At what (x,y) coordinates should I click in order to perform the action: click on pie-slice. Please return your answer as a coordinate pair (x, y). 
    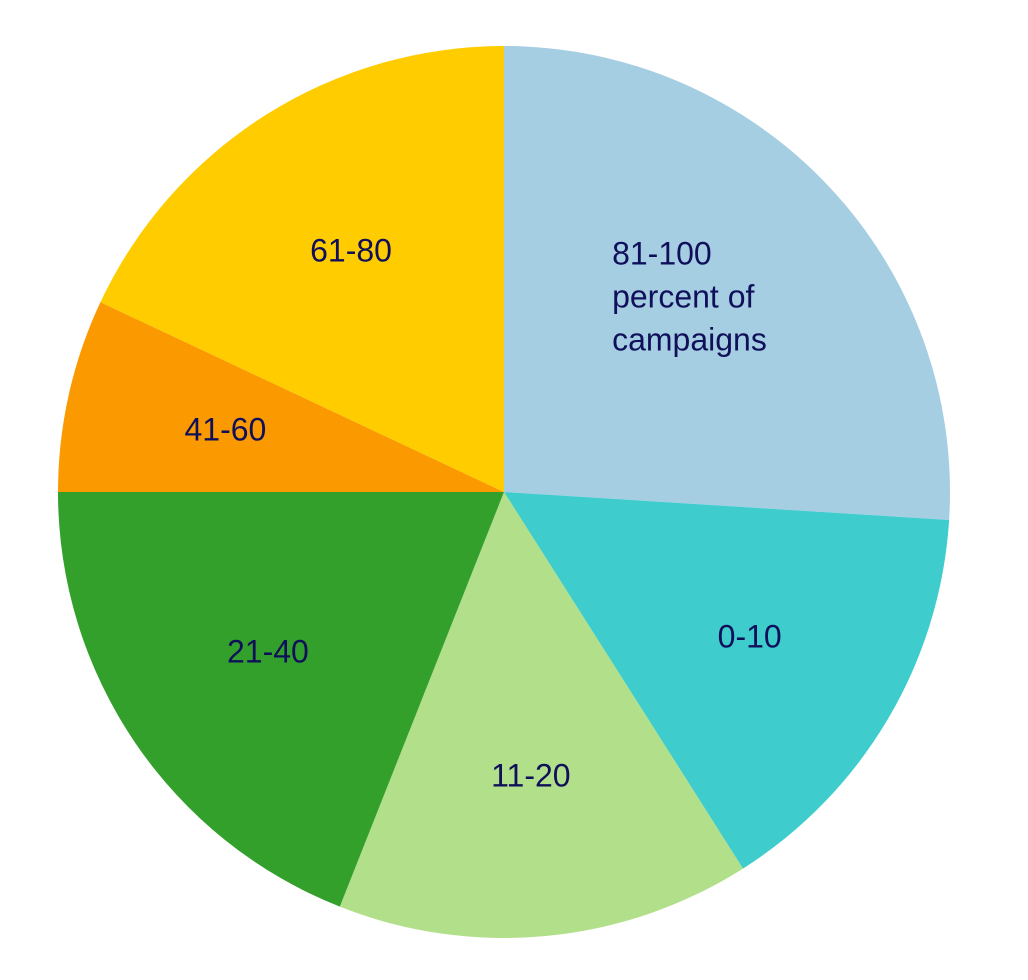
    Looking at the image, I should click on (281, 397).